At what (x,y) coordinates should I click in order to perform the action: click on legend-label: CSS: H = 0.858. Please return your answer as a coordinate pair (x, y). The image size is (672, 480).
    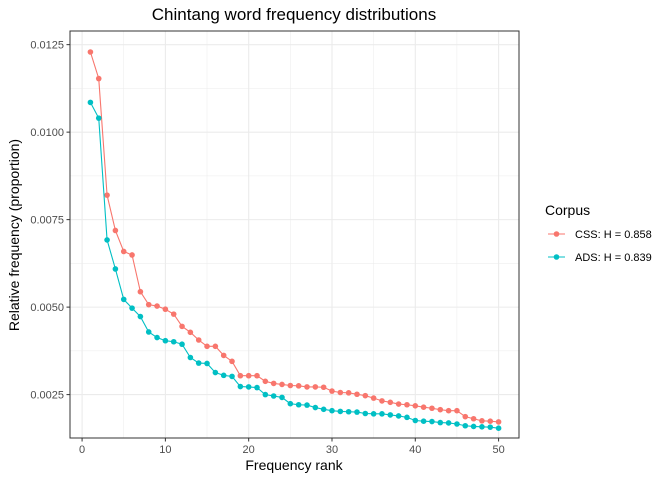
    Looking at the image, I should click on (613, 235).